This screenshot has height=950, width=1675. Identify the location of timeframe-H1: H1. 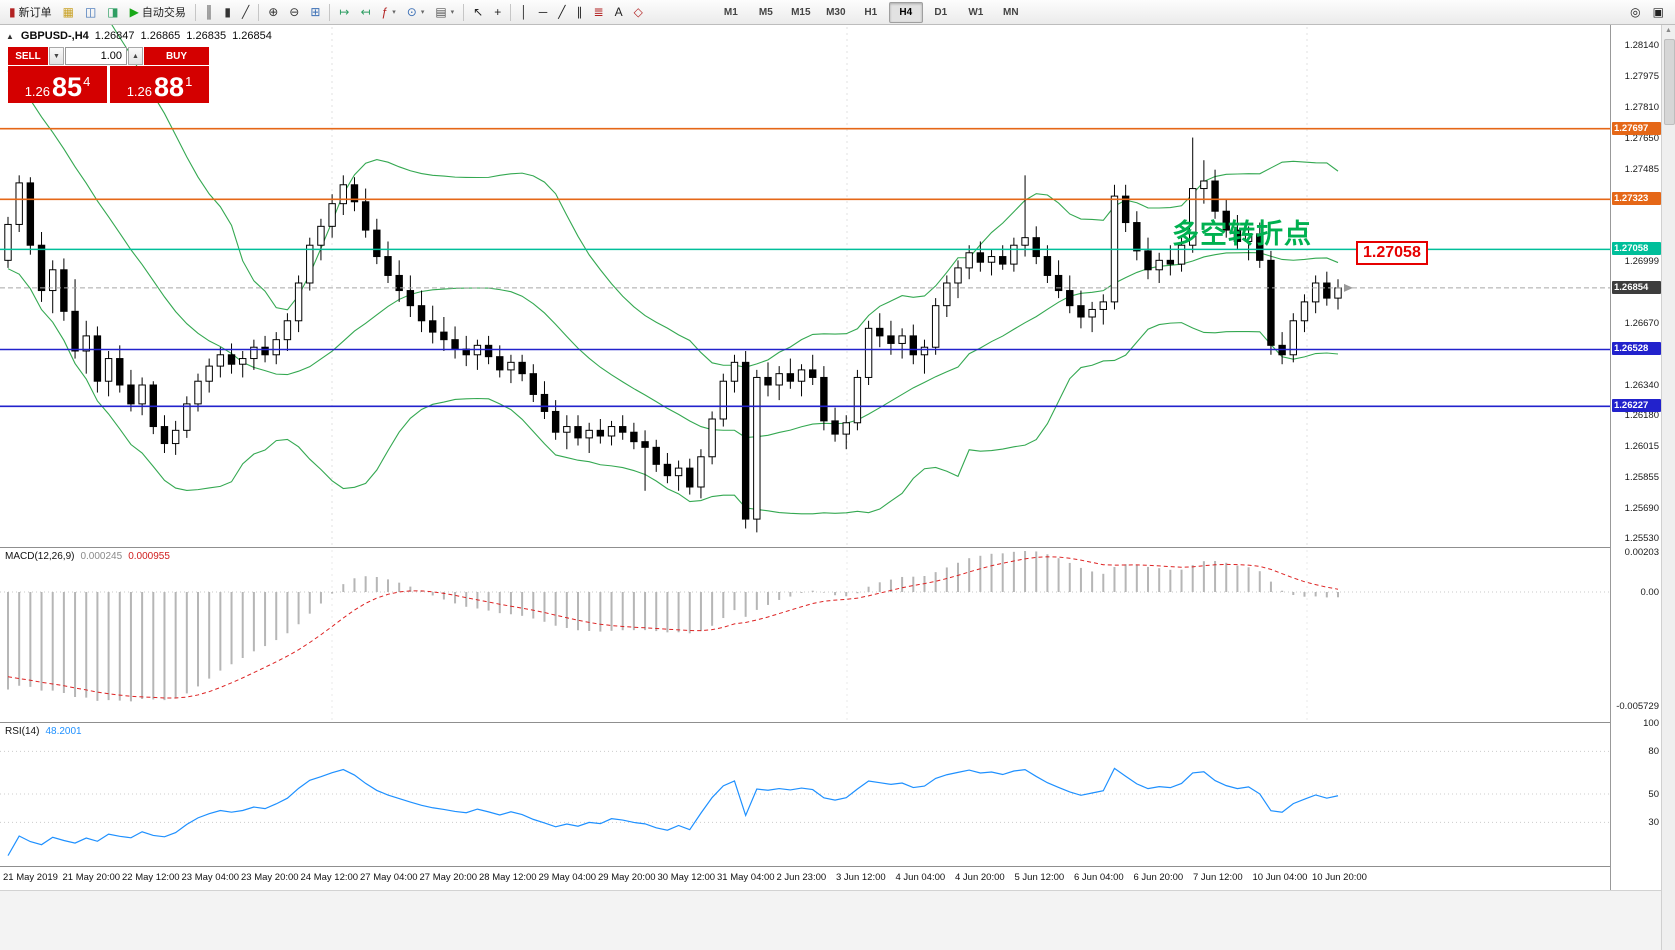
(871, 12).